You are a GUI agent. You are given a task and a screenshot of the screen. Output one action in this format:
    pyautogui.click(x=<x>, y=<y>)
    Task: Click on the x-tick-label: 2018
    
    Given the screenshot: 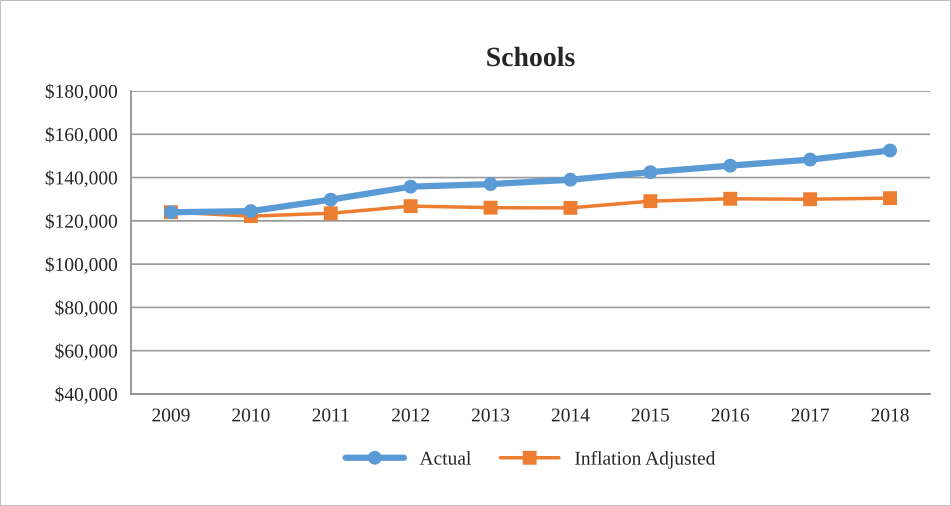 What is the action you would take?
    pyautogui.click(x=890, y=415)
    